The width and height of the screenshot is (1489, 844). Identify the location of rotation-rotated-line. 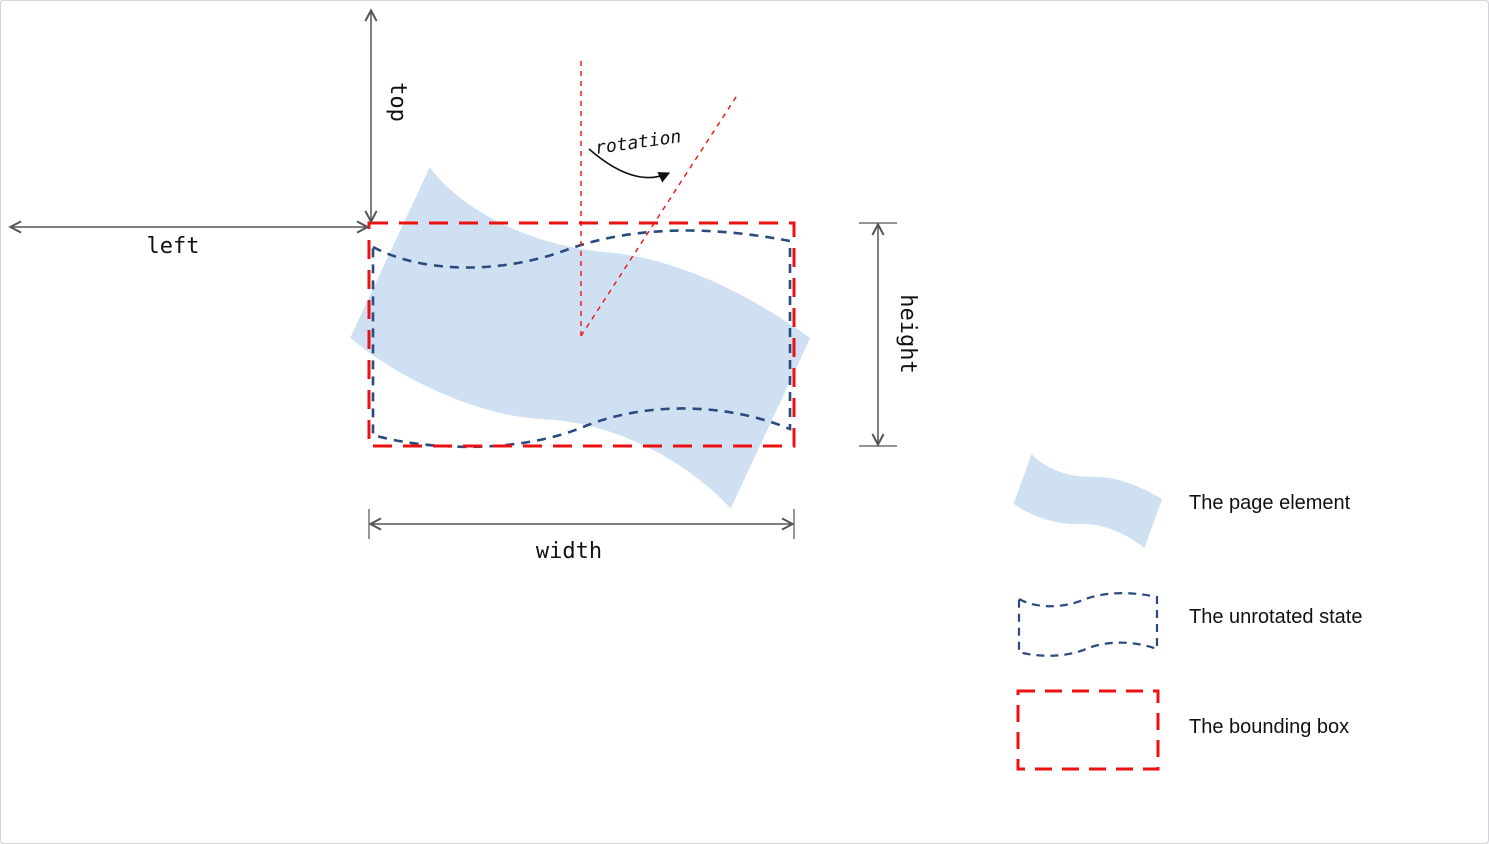
(659, 215).